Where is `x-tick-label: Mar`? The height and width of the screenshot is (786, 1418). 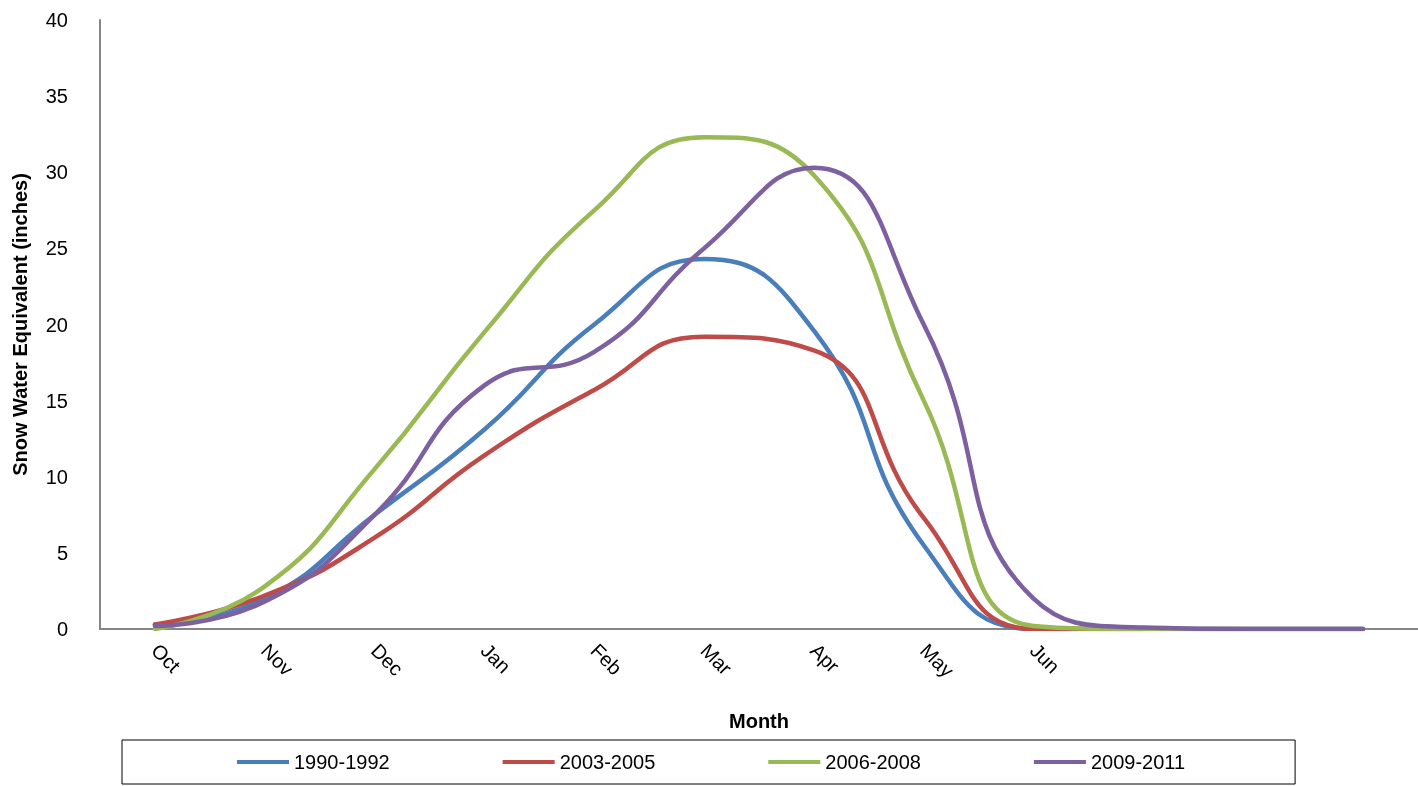 x-tick-label: Mar is located at coordinates (716, 659).